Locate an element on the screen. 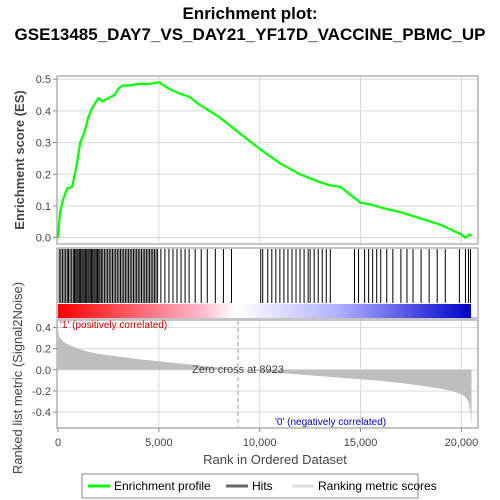 The image size is (500, 500). es-y-axis: 0.0 0.1 0.2 0.3 0.4 0.5 is located at coordinates (46, 159).